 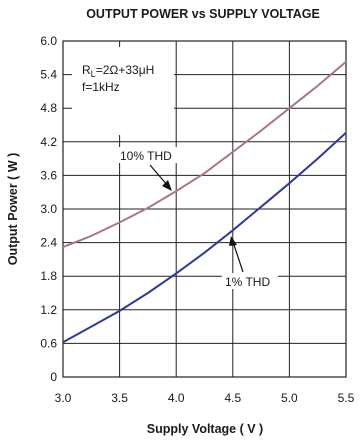 What do you see at coordinates (176, 398) in the screenshot?
I see `x-tick-label-2: 4.0` at bounding box center [176, 398].